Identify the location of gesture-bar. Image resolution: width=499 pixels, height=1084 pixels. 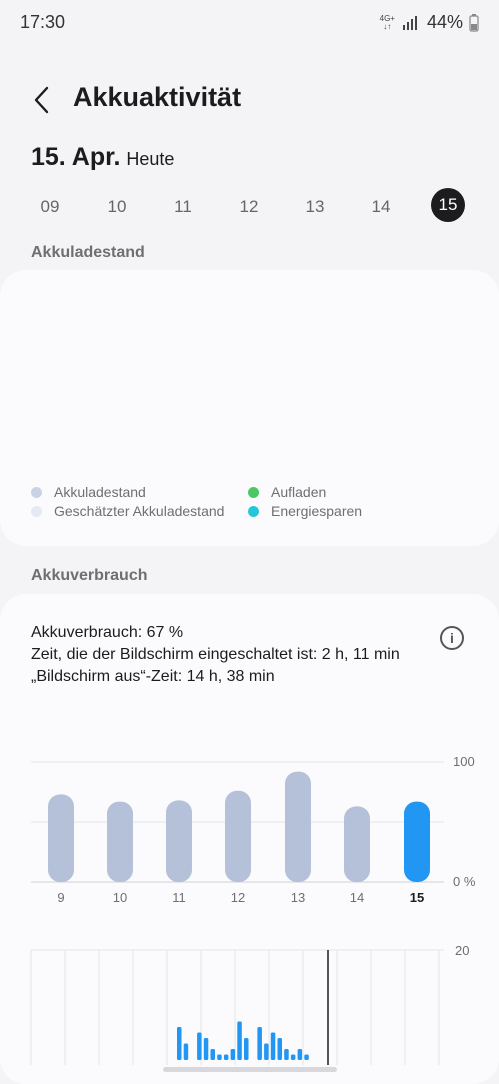
(250, 1069).